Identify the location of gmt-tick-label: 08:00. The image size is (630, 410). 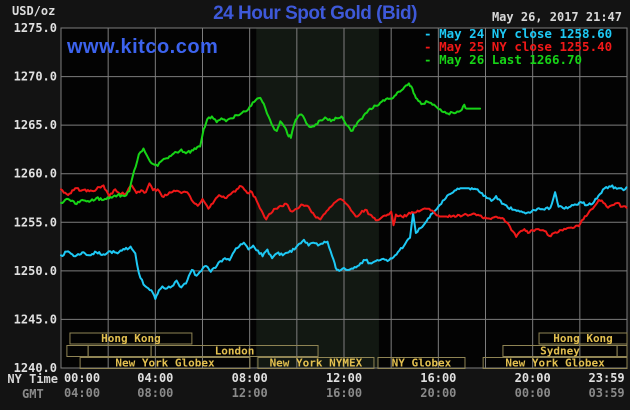
(155, 393).